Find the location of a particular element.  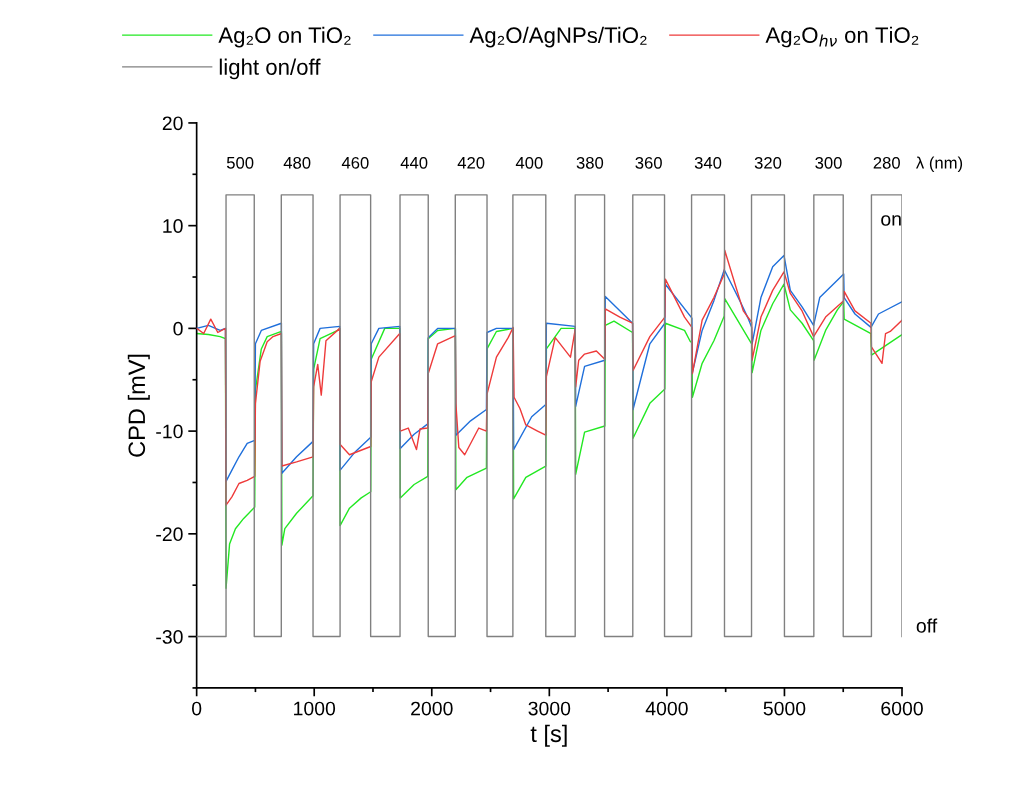

legend-label: Ag₂O/AgNPs/TiO₂ is located at coordinates (558, 37).